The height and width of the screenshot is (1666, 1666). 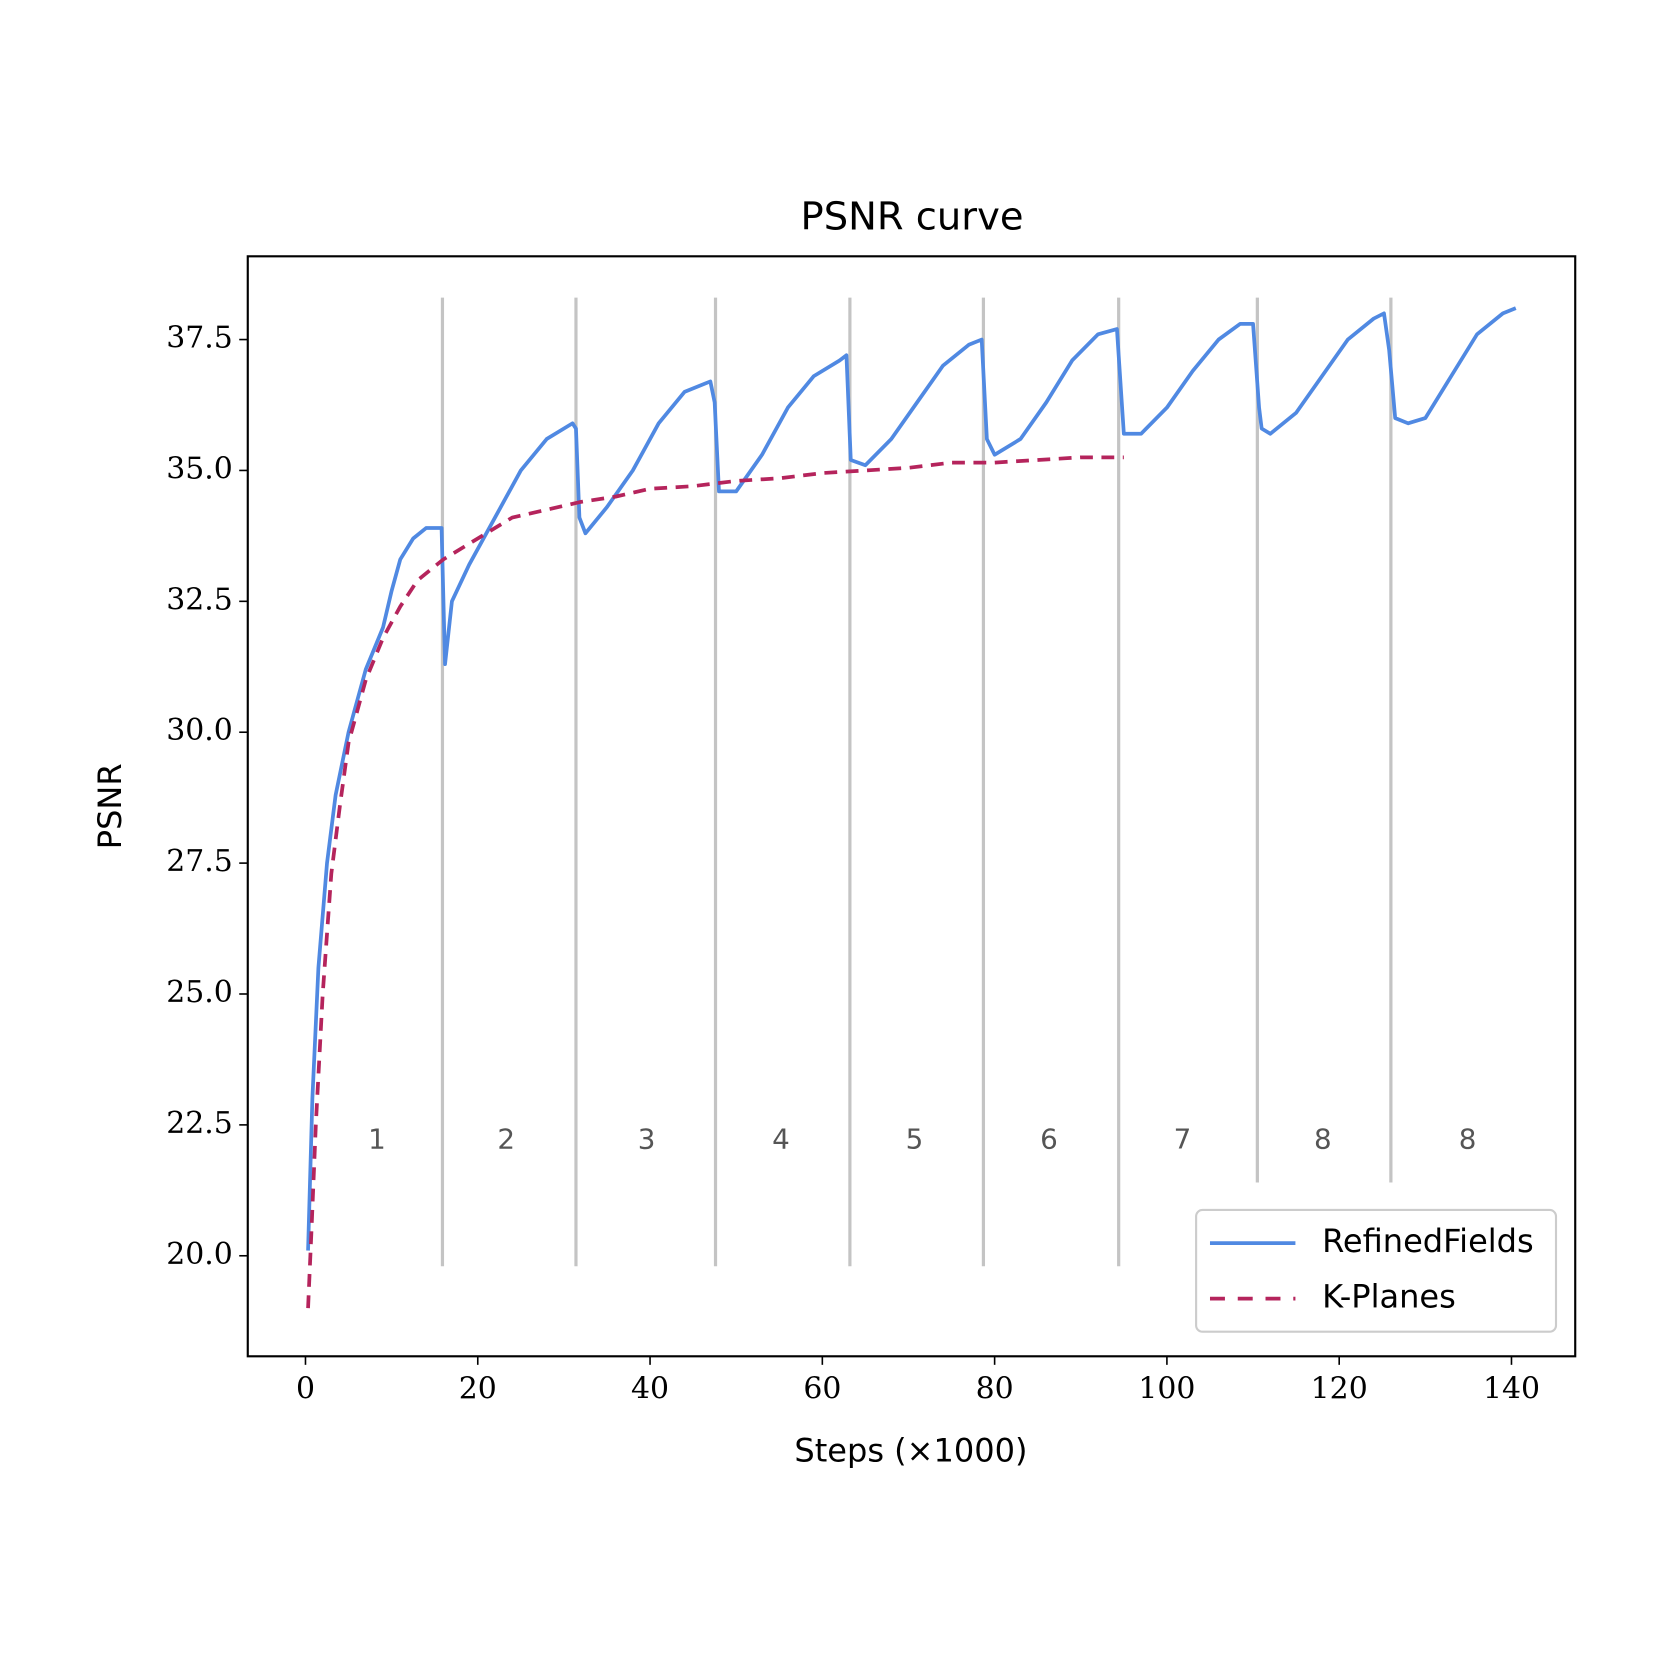 I want to click on x-tick-label: 0, so click(x=305, y=1388).